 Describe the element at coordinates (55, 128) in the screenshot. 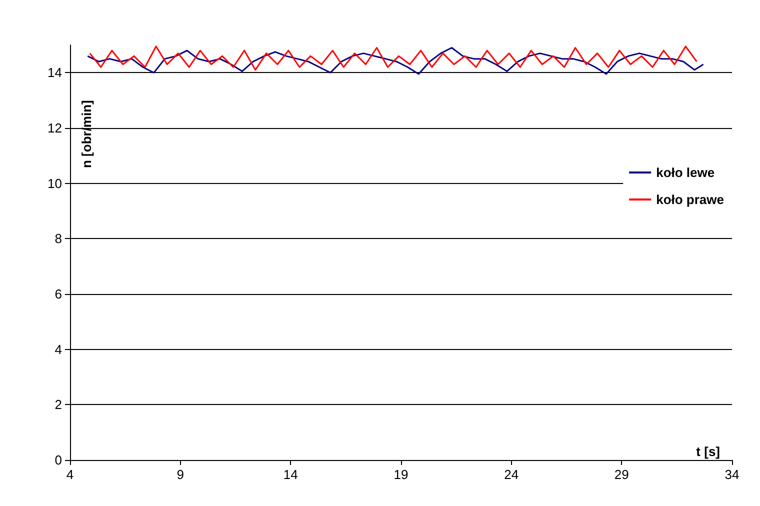

I see `y-tick-label: 12` at that location.